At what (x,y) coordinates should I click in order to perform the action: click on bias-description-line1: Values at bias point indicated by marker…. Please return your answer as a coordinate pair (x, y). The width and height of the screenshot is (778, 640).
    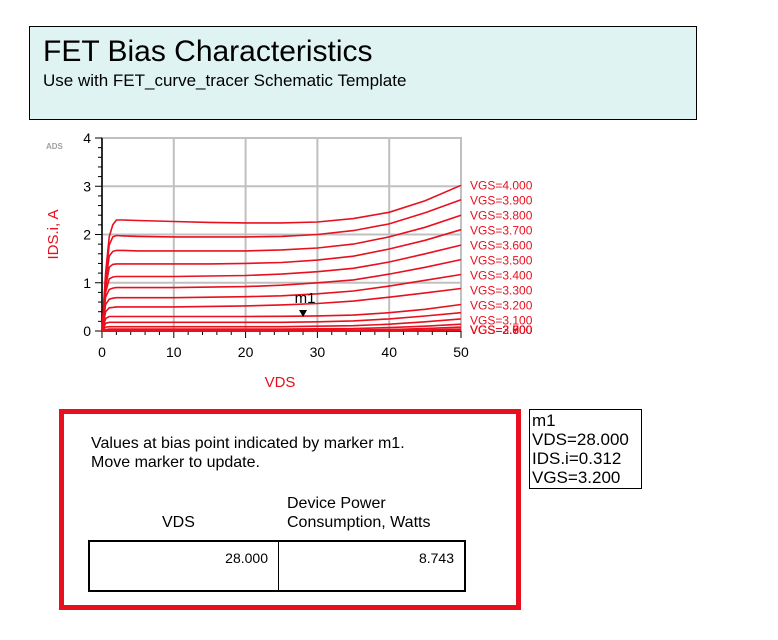
    Looking at the image, I should click on (248, 443).